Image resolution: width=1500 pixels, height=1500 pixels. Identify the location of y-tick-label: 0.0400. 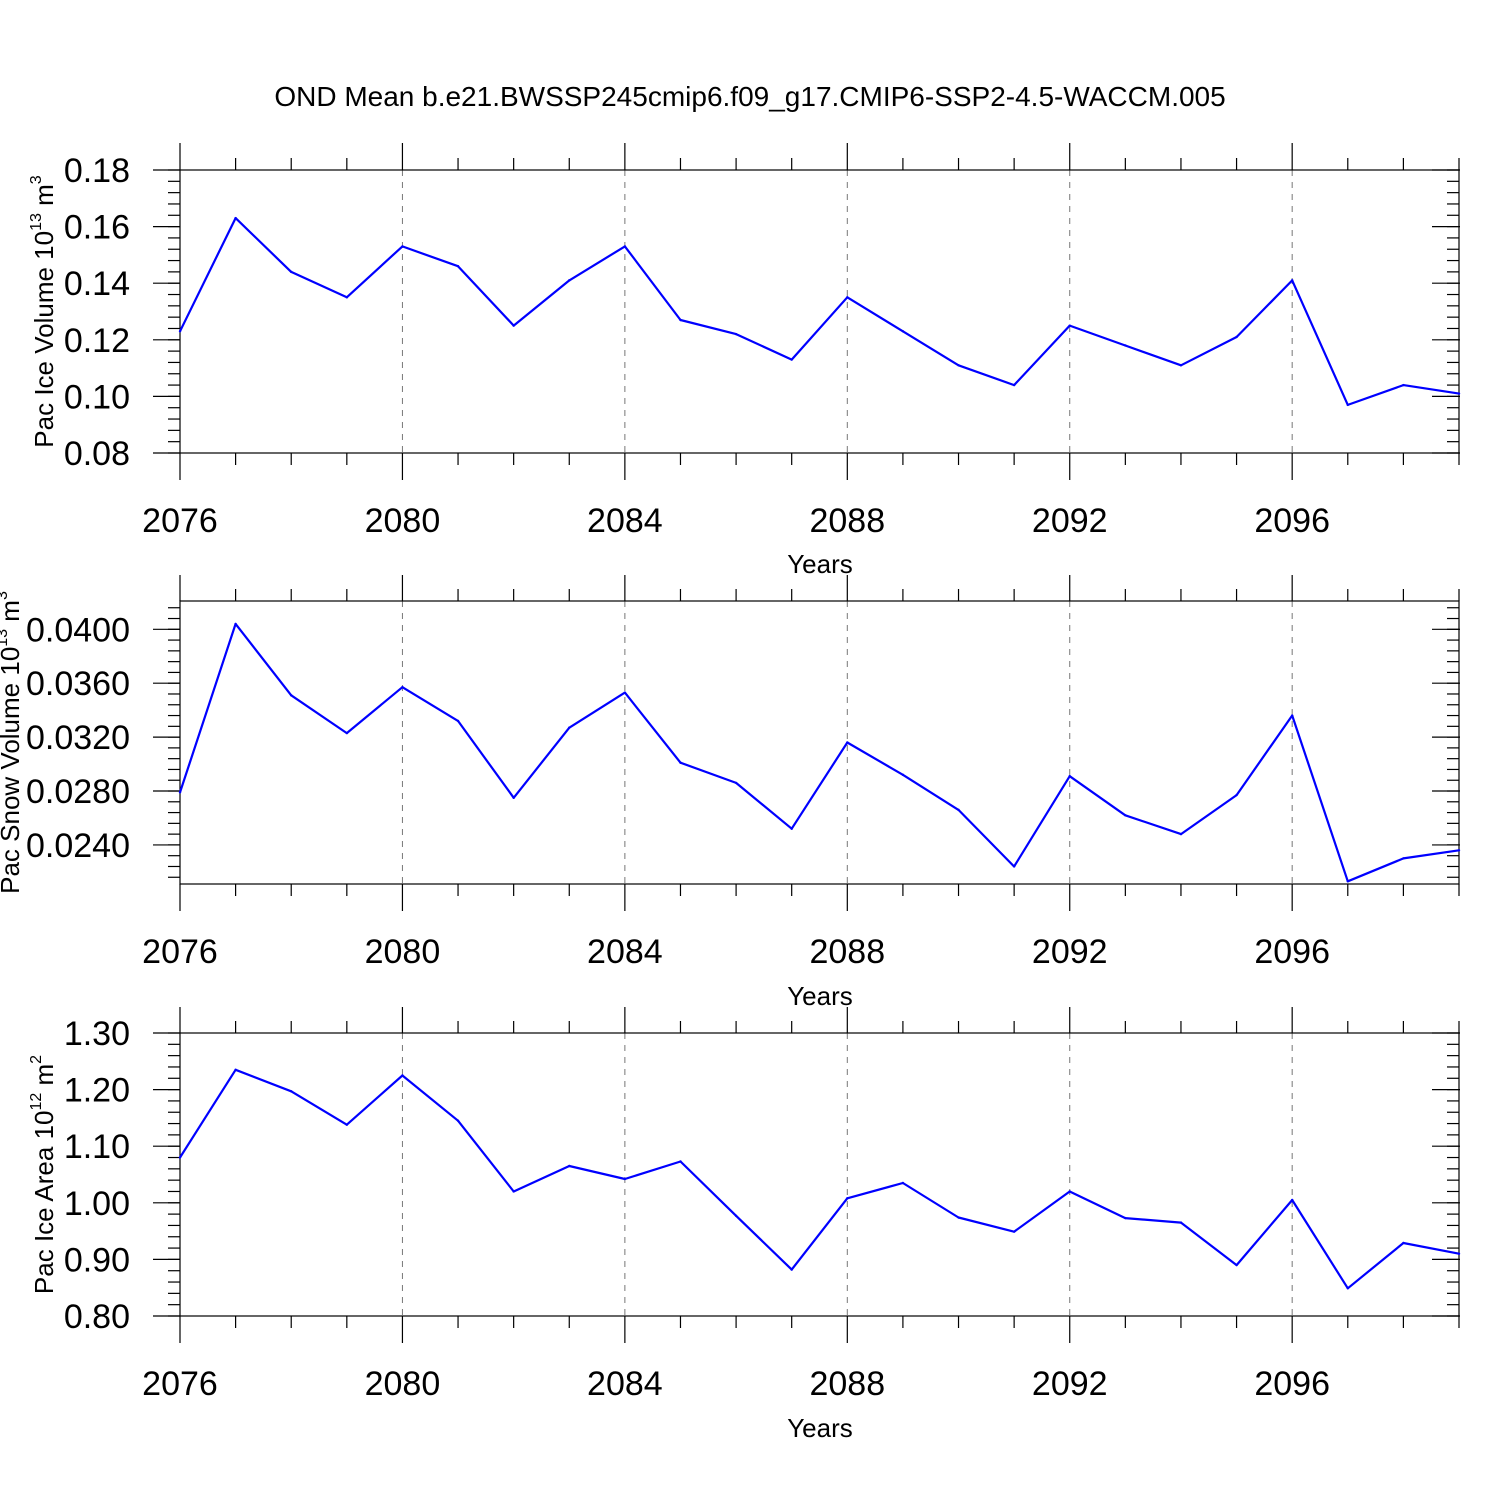
(78, 630).